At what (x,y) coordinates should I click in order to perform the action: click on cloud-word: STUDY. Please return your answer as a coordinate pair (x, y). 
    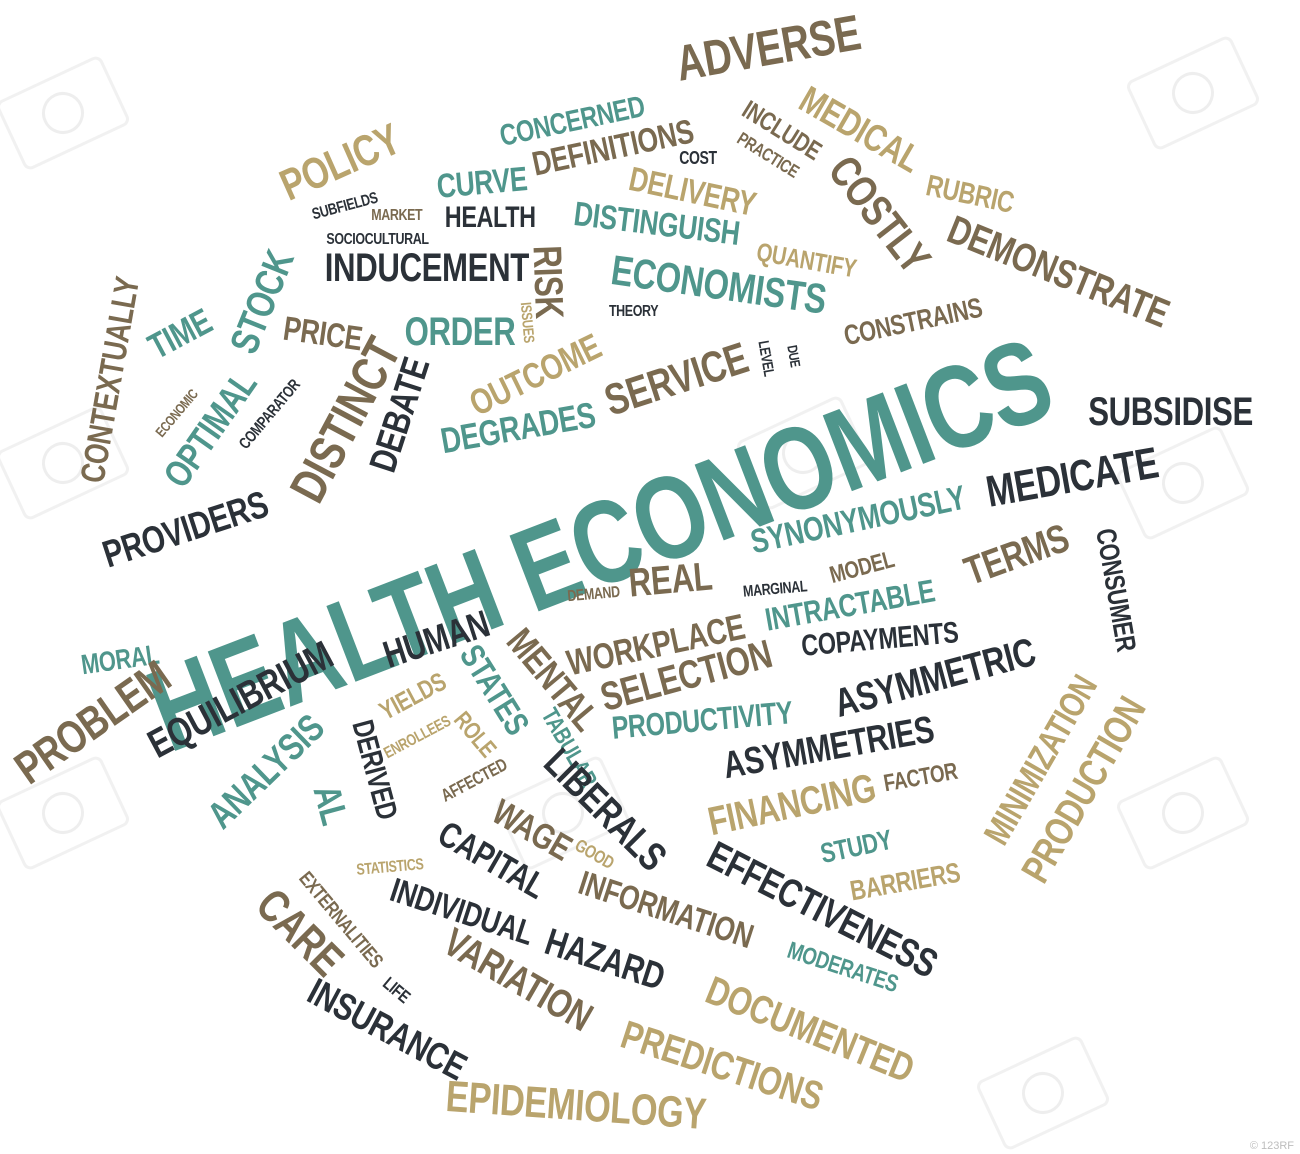
    Looking at the image, I should click on (856, 846).